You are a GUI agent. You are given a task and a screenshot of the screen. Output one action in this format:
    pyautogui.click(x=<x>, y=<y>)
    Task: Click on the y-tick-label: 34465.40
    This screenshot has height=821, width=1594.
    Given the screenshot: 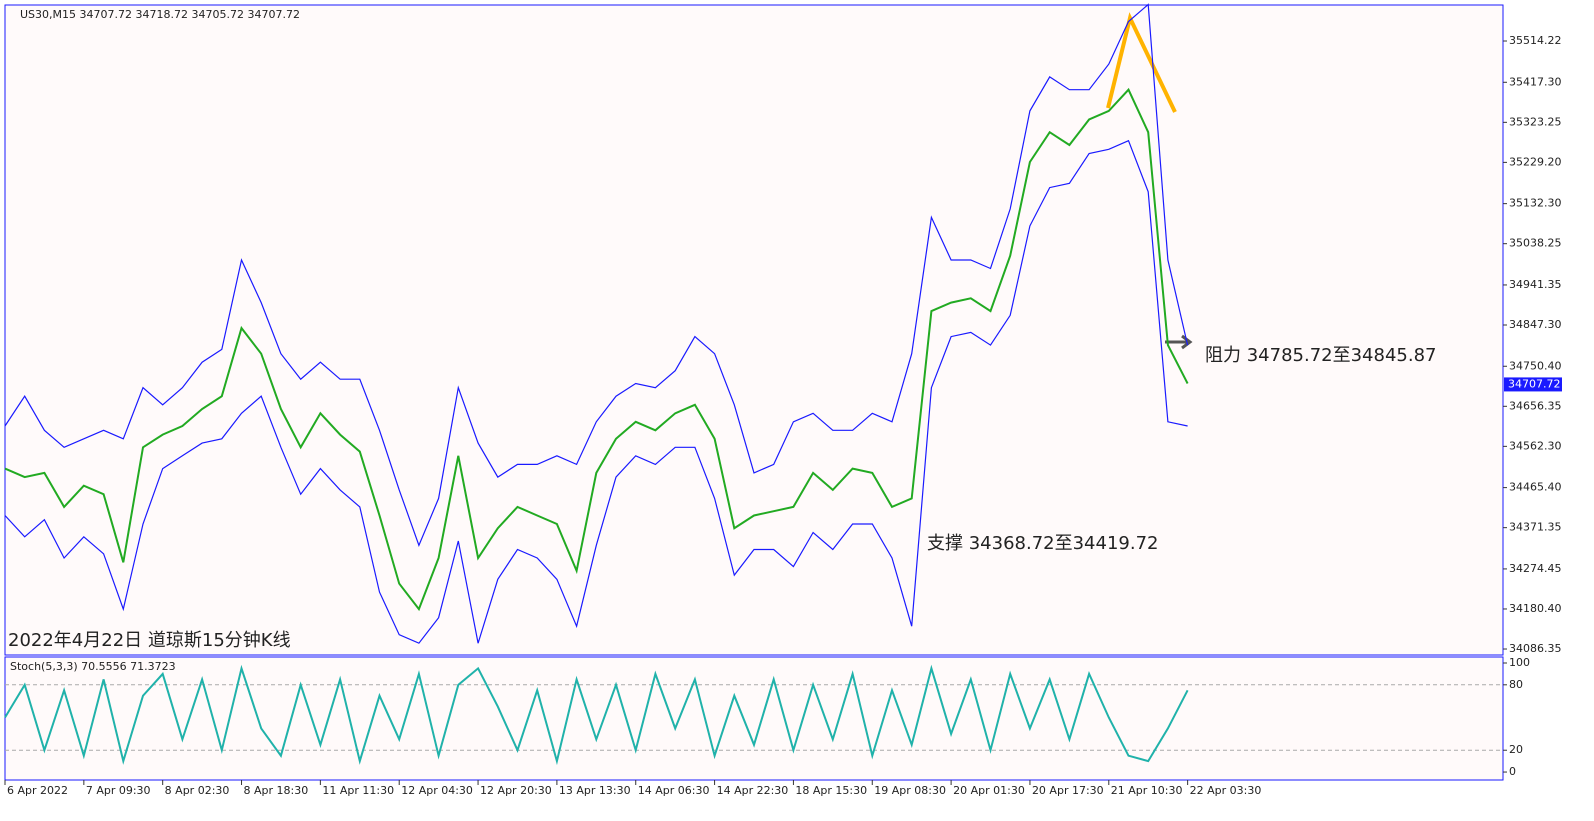 What is the action you would take?
    pyautogui.click(x=1535, y=487)
    